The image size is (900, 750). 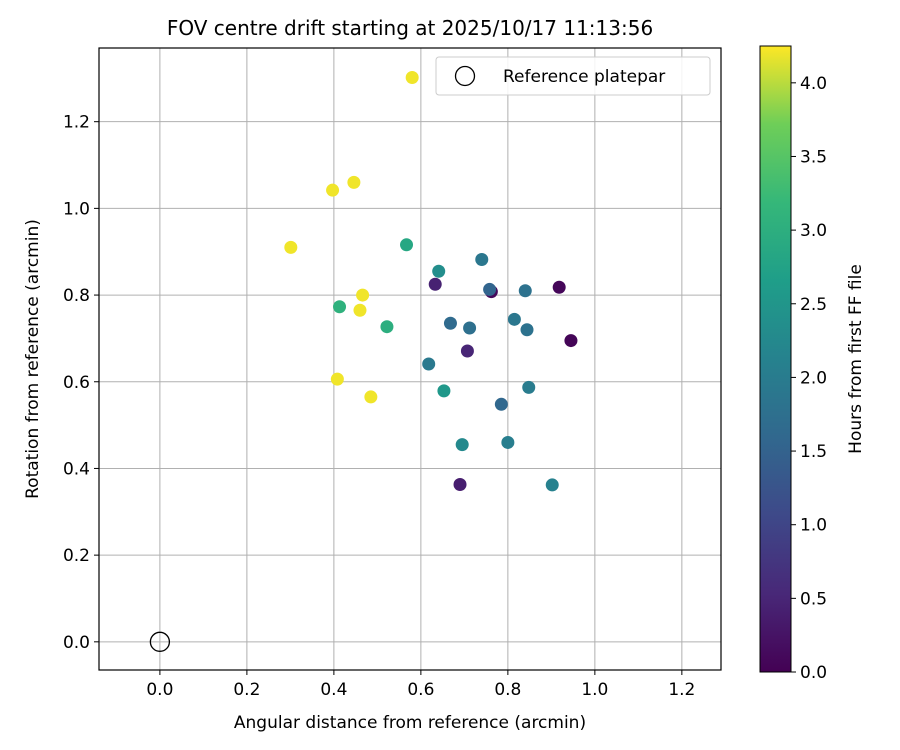 I want to click on legend-entry-reference: Reference platepar, so click(x=584, y=77).